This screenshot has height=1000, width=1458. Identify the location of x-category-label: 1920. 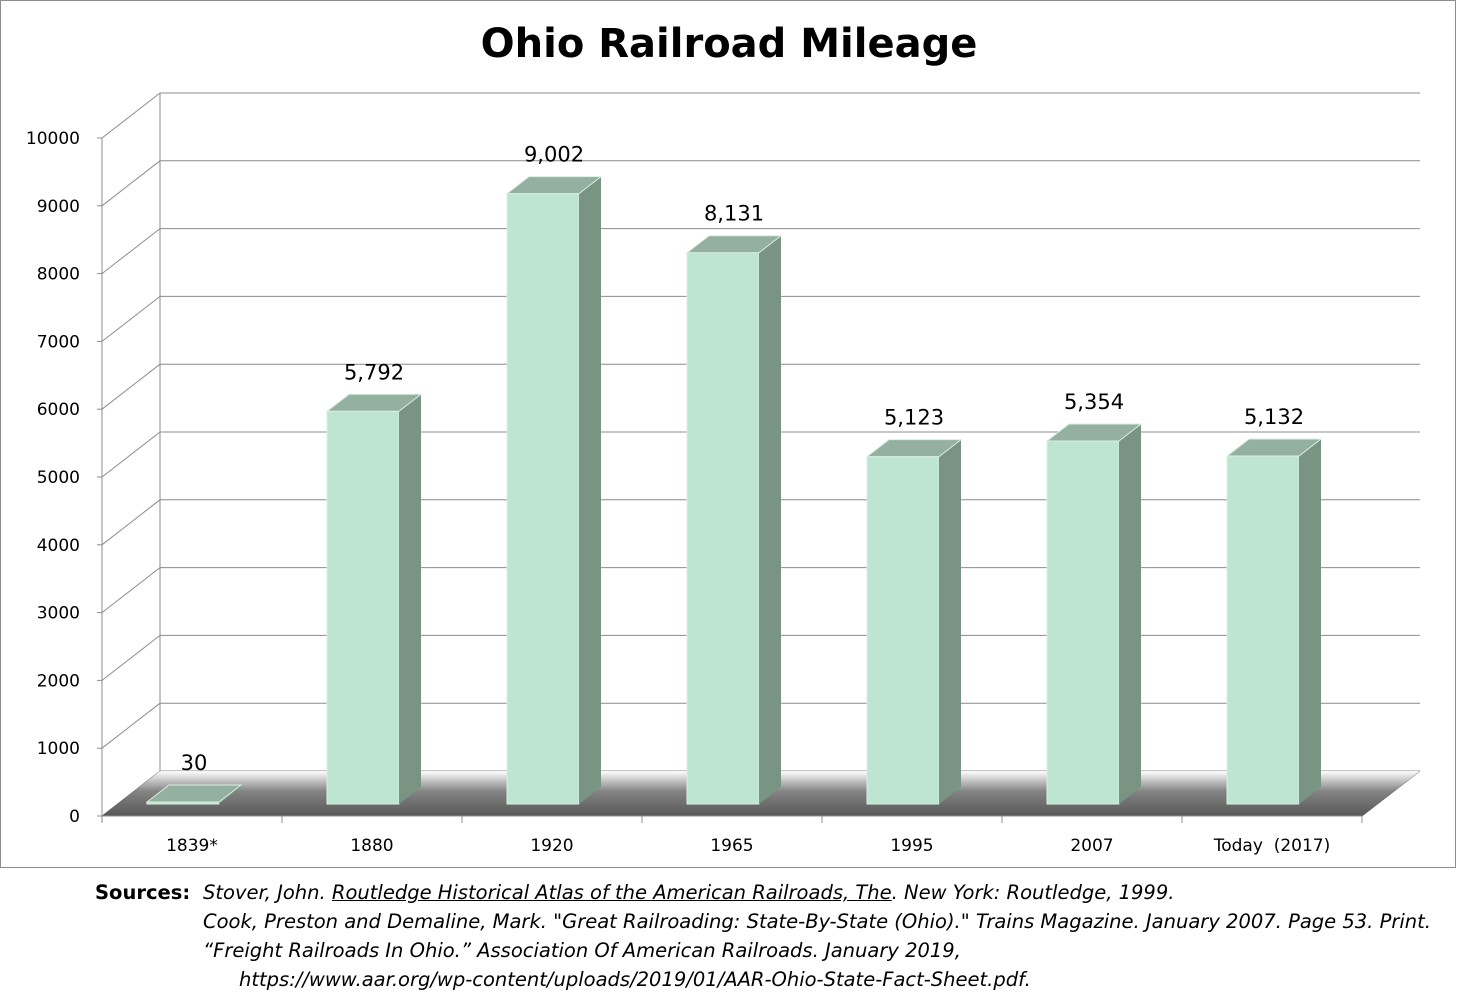
(551, 846).